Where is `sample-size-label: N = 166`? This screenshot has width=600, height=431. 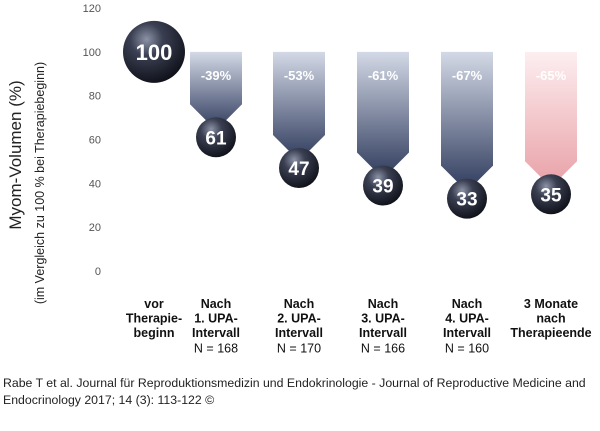
sample-size-label: N = 166 is located at coordinates (383, 349).